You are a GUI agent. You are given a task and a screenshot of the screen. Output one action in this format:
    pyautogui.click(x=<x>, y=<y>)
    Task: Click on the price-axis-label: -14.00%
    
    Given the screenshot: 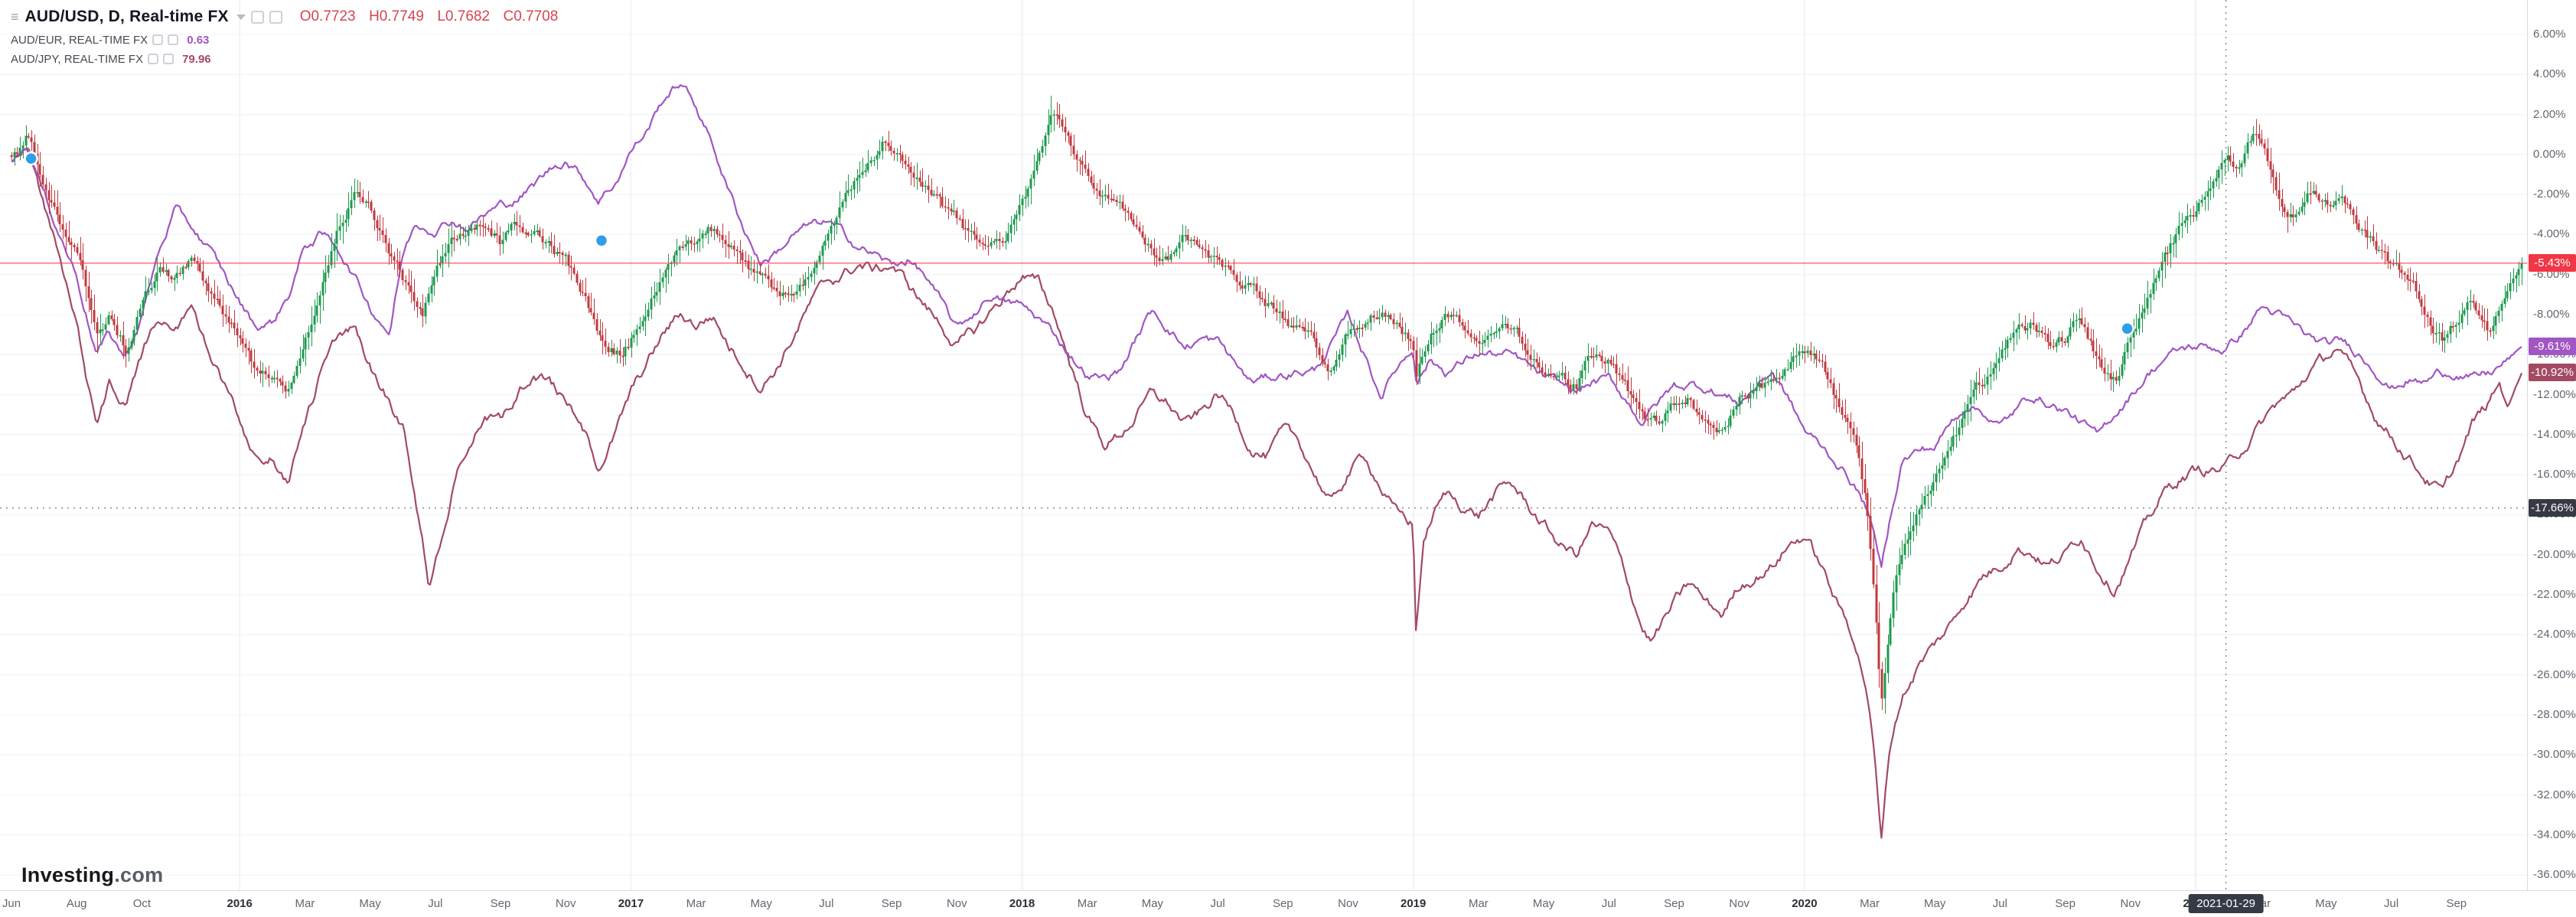 What is the action you would take?
    pyautogui.click(x=2554, y=434)
    